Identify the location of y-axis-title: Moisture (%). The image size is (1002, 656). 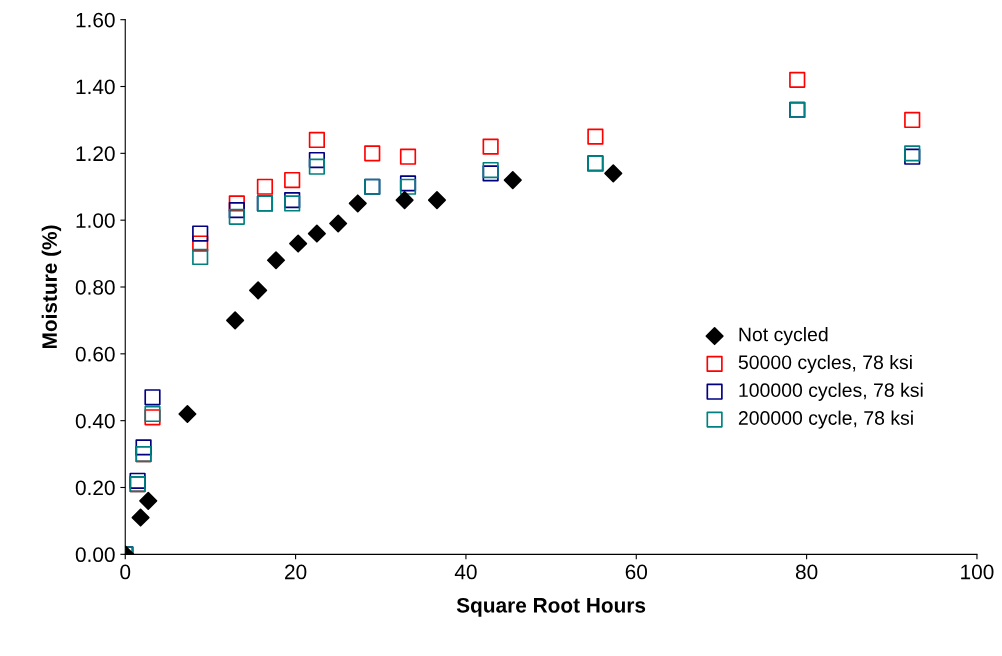
(51, 287).